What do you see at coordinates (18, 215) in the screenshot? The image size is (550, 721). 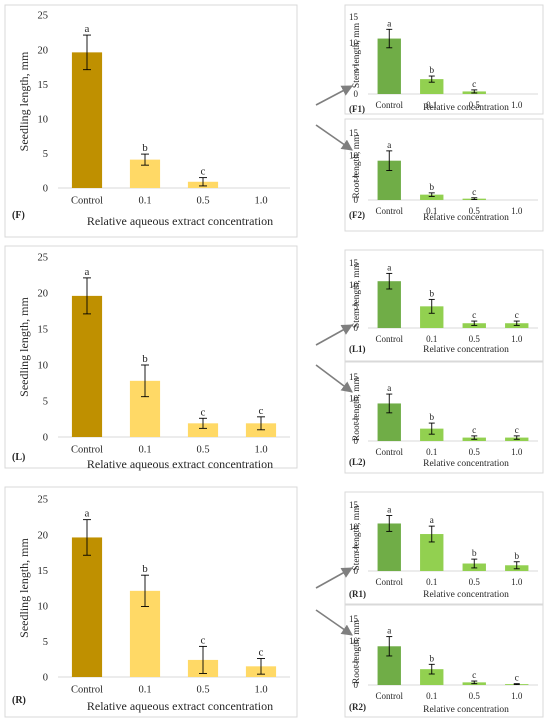 I see `panel-label: (F)` at bounding box center [18, 215].